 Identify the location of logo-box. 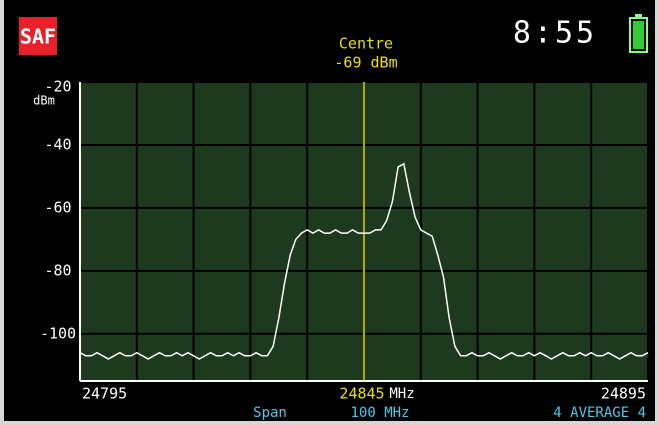
(38, 36).